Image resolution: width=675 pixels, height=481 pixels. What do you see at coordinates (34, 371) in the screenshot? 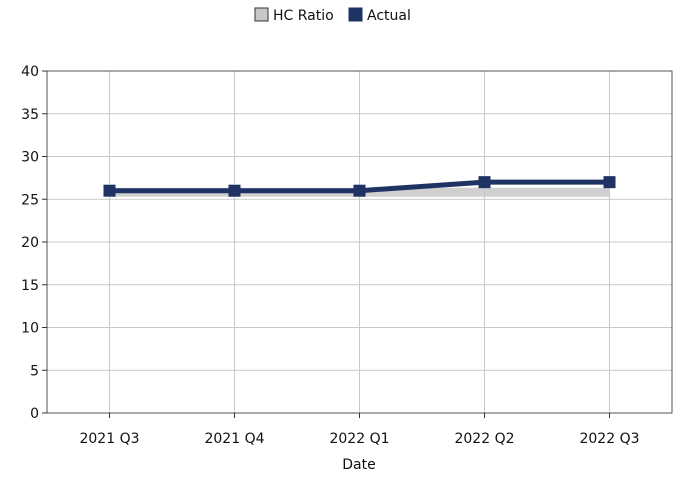
I see `y-tick-label: 5` at bounding box center [34, 371].